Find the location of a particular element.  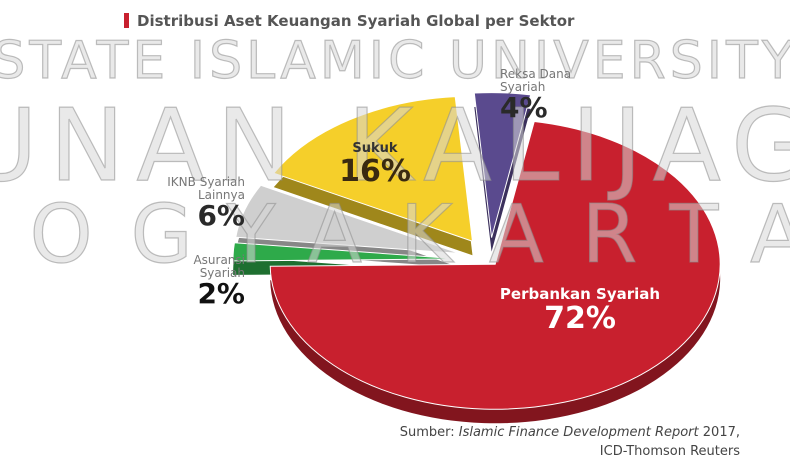

title-marker is located at coordinates (126, 20).